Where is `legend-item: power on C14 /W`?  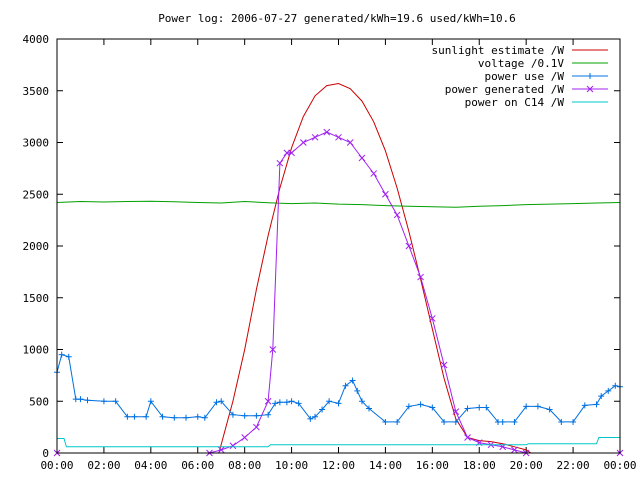 legend-item: power on C14 /W is located at coordinates (536, 102).